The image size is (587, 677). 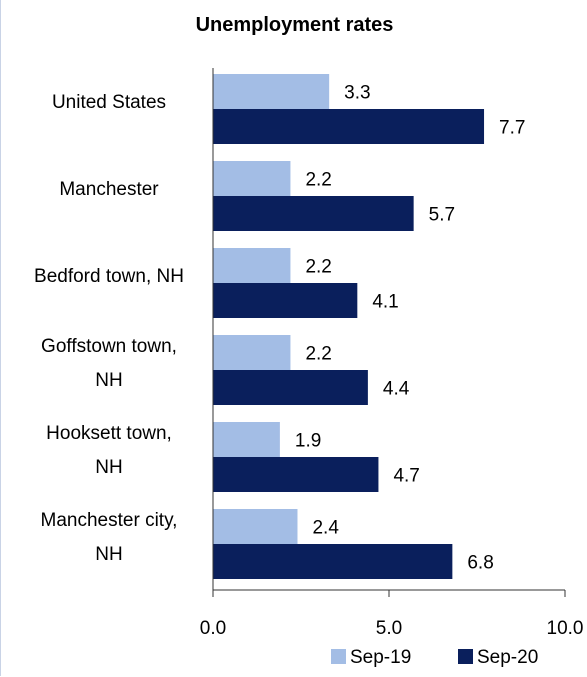 I want to click on value-label-sep-20-1: 5.7, so click(x=442, y=215).